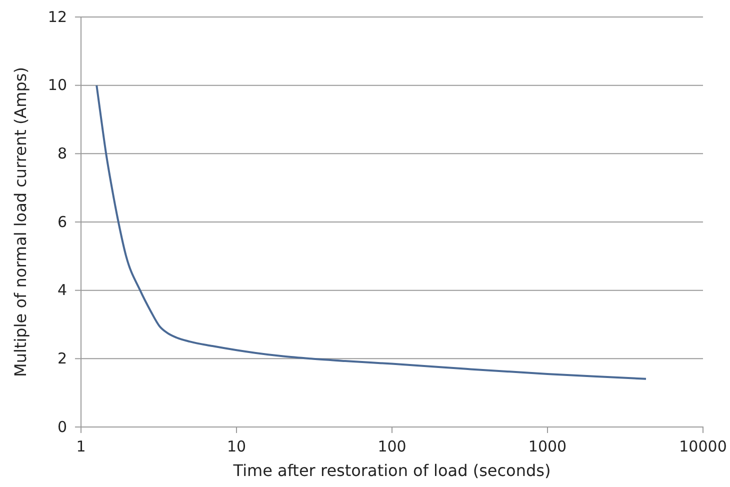 This screenshot has height=487, width=730. What do you see at coordinates (391, 470) in the screenshot?
I see `x-axis-title: Time after restoration of load (seconds)` at bounding box center [391, 470].